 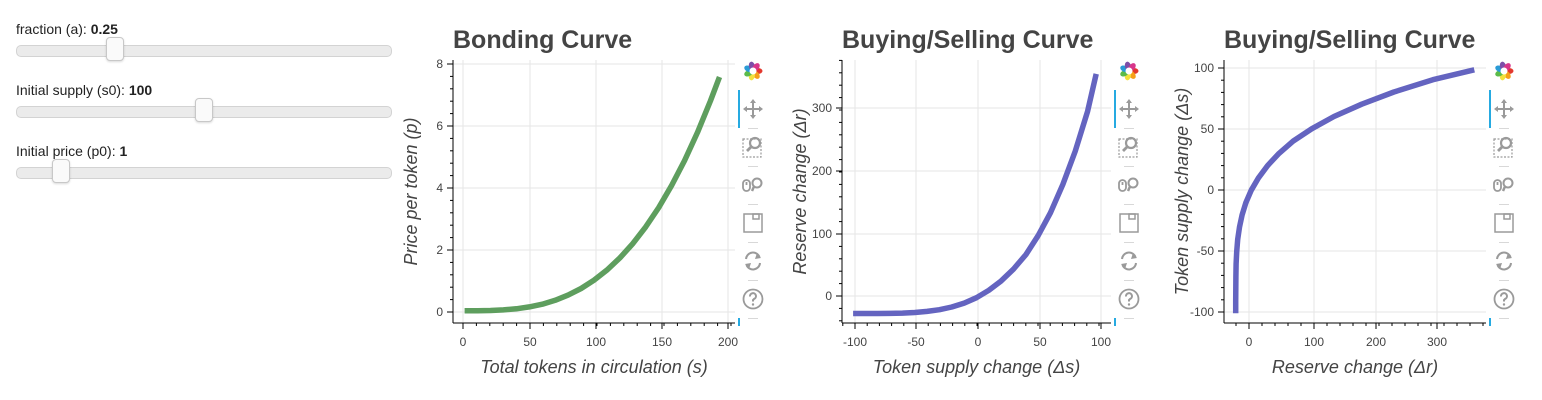 I want to click on slider-title: fraction (a):, so click(x=53, y=29).